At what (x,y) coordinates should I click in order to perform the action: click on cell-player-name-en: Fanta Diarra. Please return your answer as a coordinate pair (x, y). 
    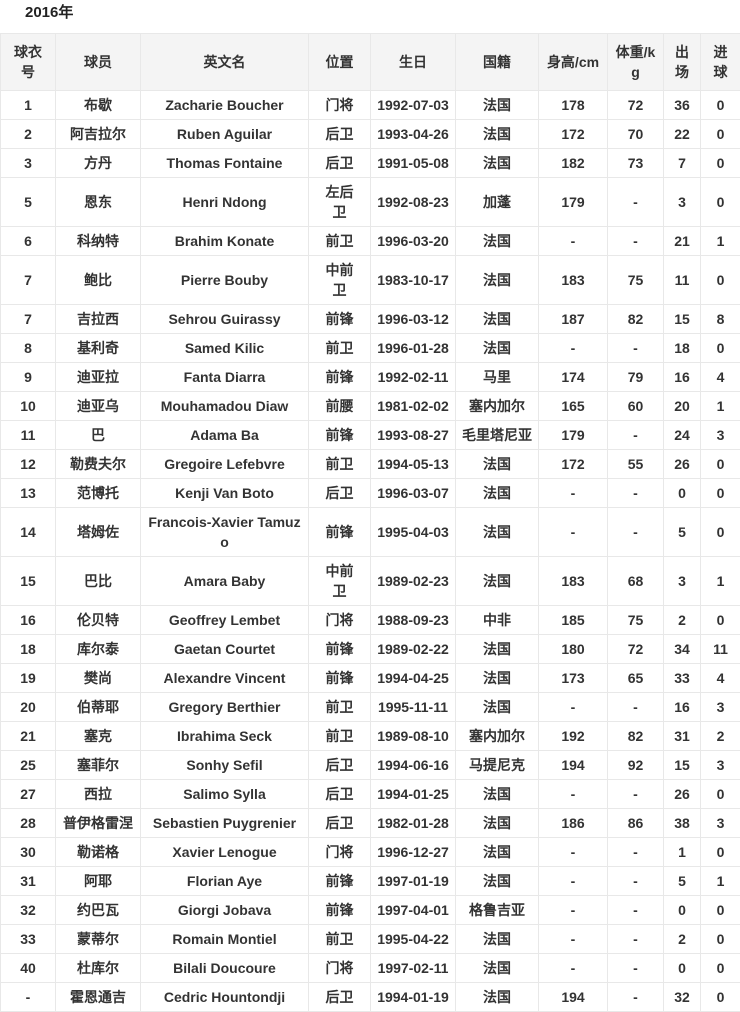
    Looking at the image, I should click on (225, 377).